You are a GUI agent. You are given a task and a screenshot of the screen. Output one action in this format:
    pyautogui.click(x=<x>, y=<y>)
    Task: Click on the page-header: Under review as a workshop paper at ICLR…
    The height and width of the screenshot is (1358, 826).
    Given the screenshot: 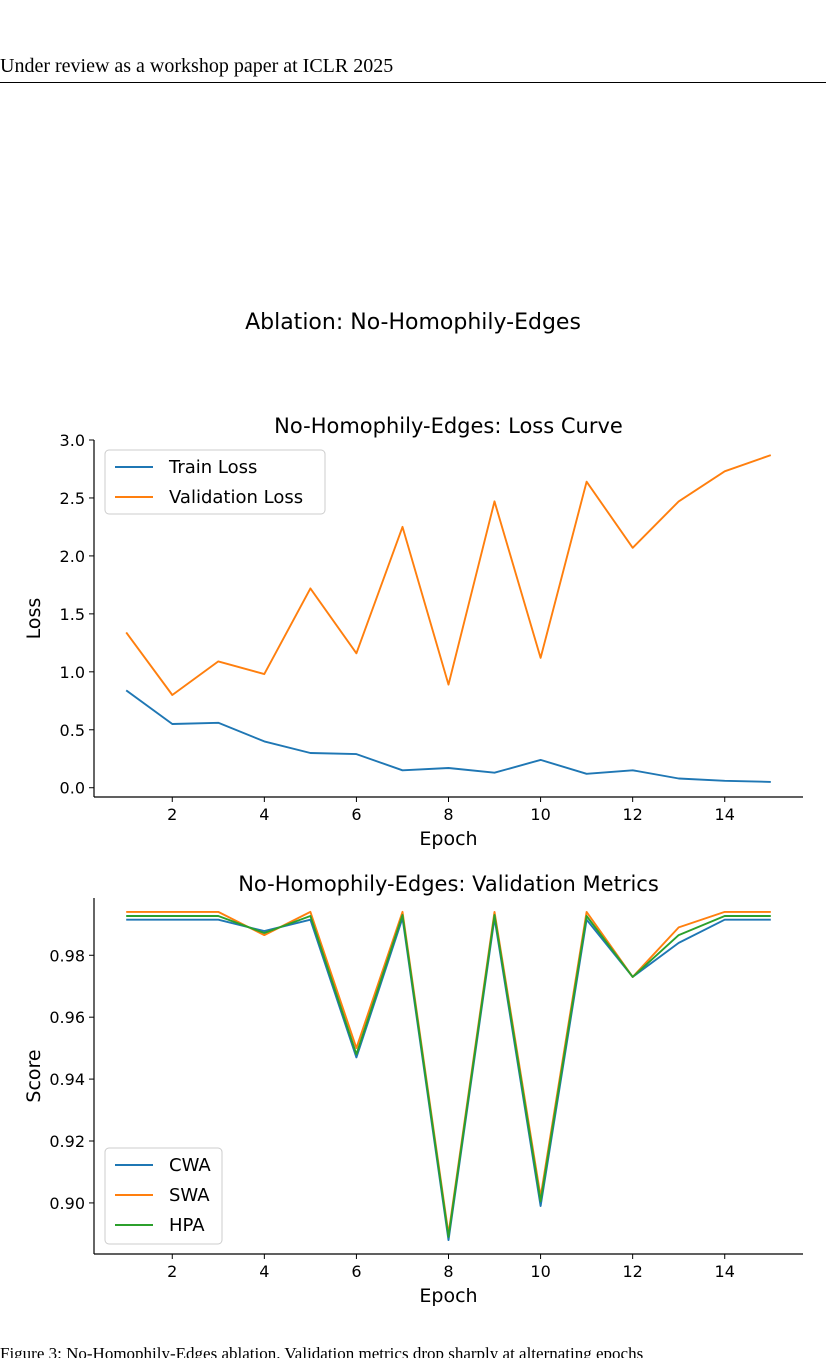 What is the action you would take?
    pyautogui.click(x=197, y=66)
    